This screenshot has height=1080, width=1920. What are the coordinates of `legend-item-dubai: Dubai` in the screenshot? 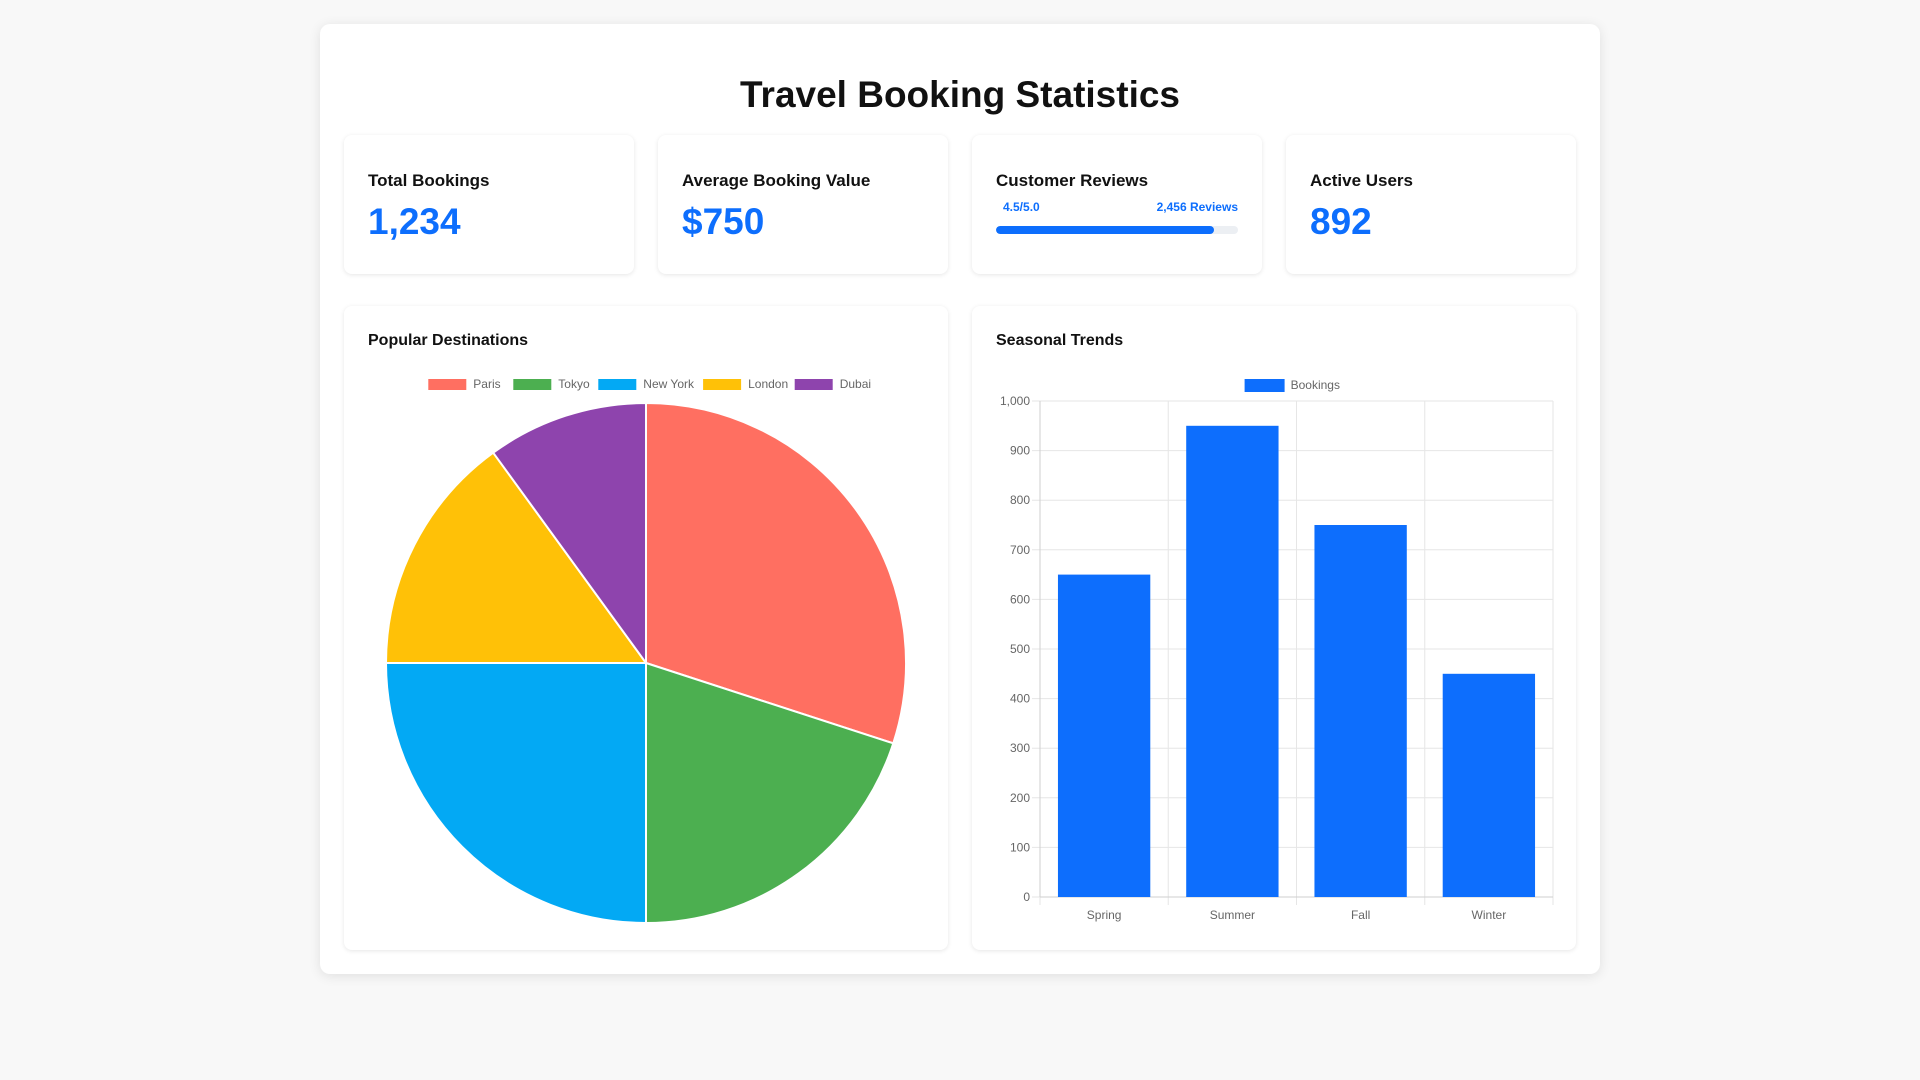 It's located at (832, 384).